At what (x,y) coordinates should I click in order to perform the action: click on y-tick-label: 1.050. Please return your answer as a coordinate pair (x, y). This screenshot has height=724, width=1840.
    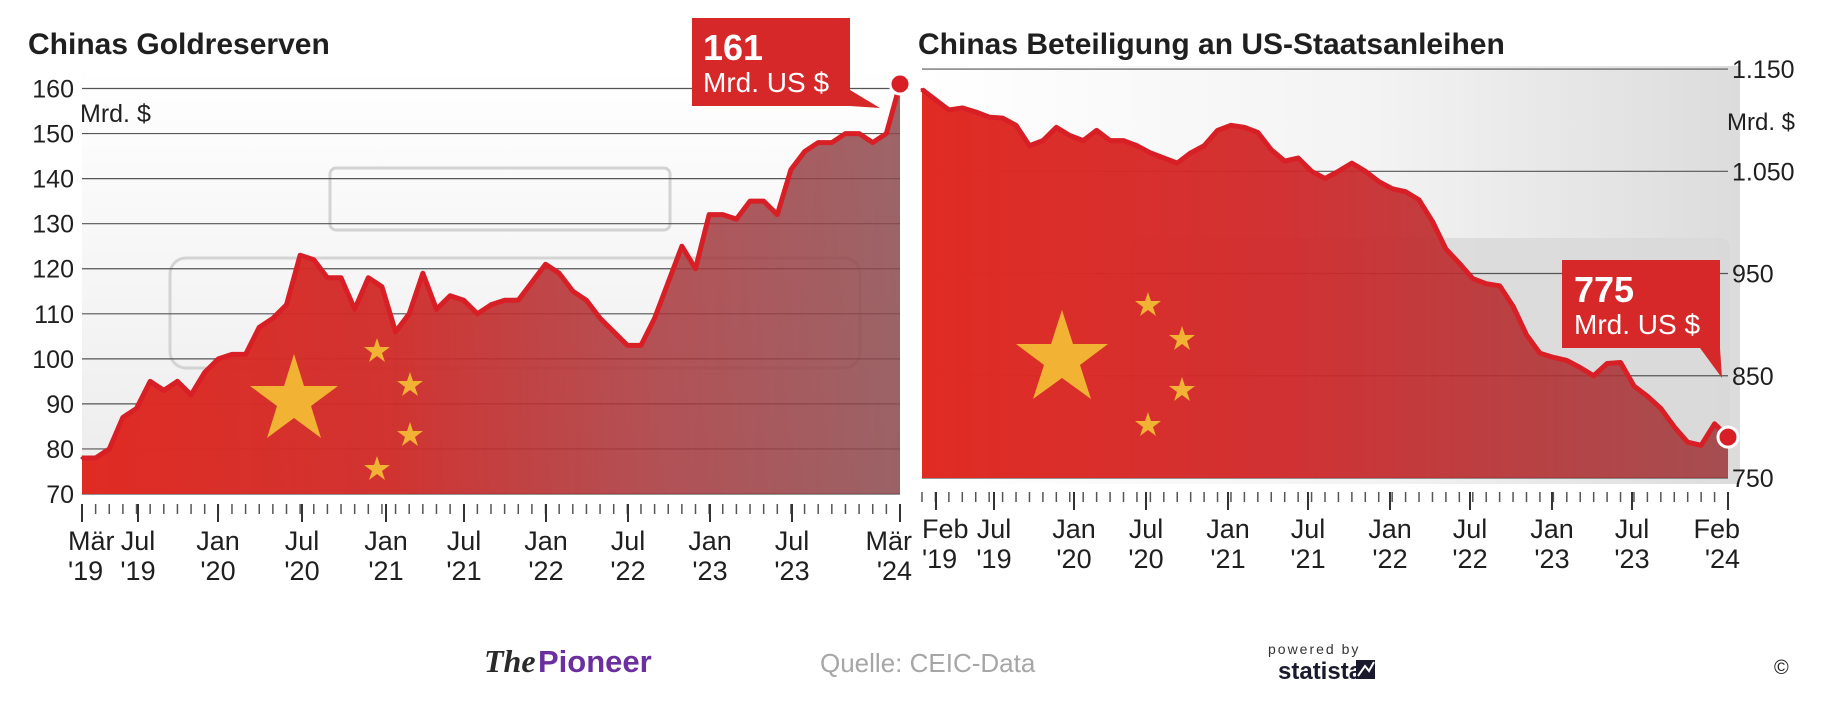
    Looking at the image, I should click on (1763, 172).